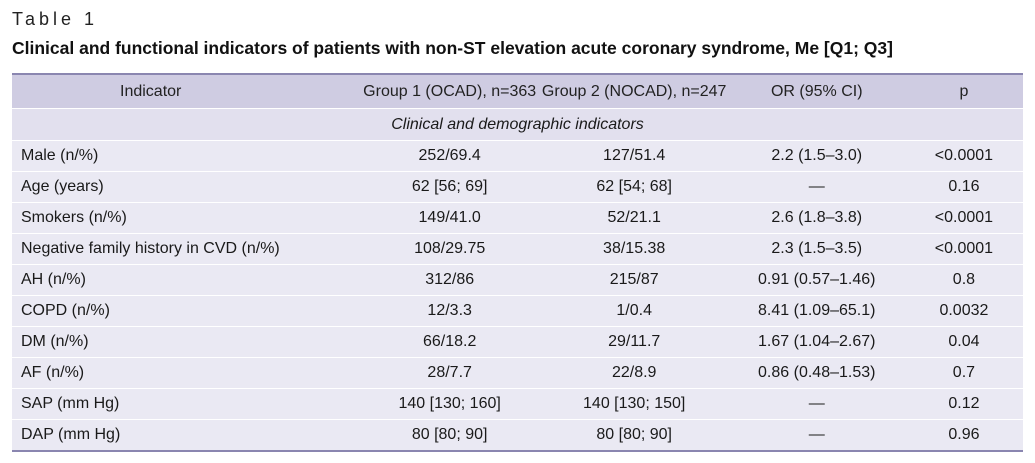  I want to click on table-label: Table 1, so click(55, 19).